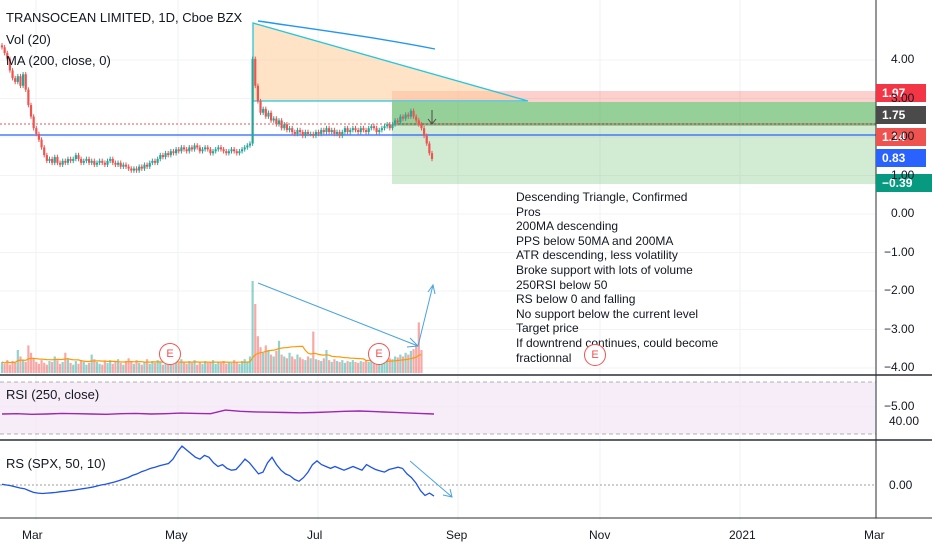  I want to click on time-tick-label: Jul, so click(315, 535).